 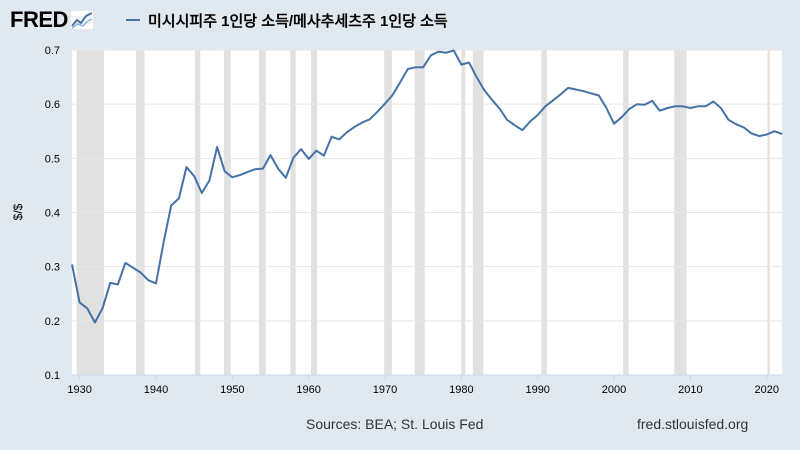 What do you see at coordinates (766, 390) in the screenshot?
I see `x-tick-label: 2020` at bounding box center [766, 390].